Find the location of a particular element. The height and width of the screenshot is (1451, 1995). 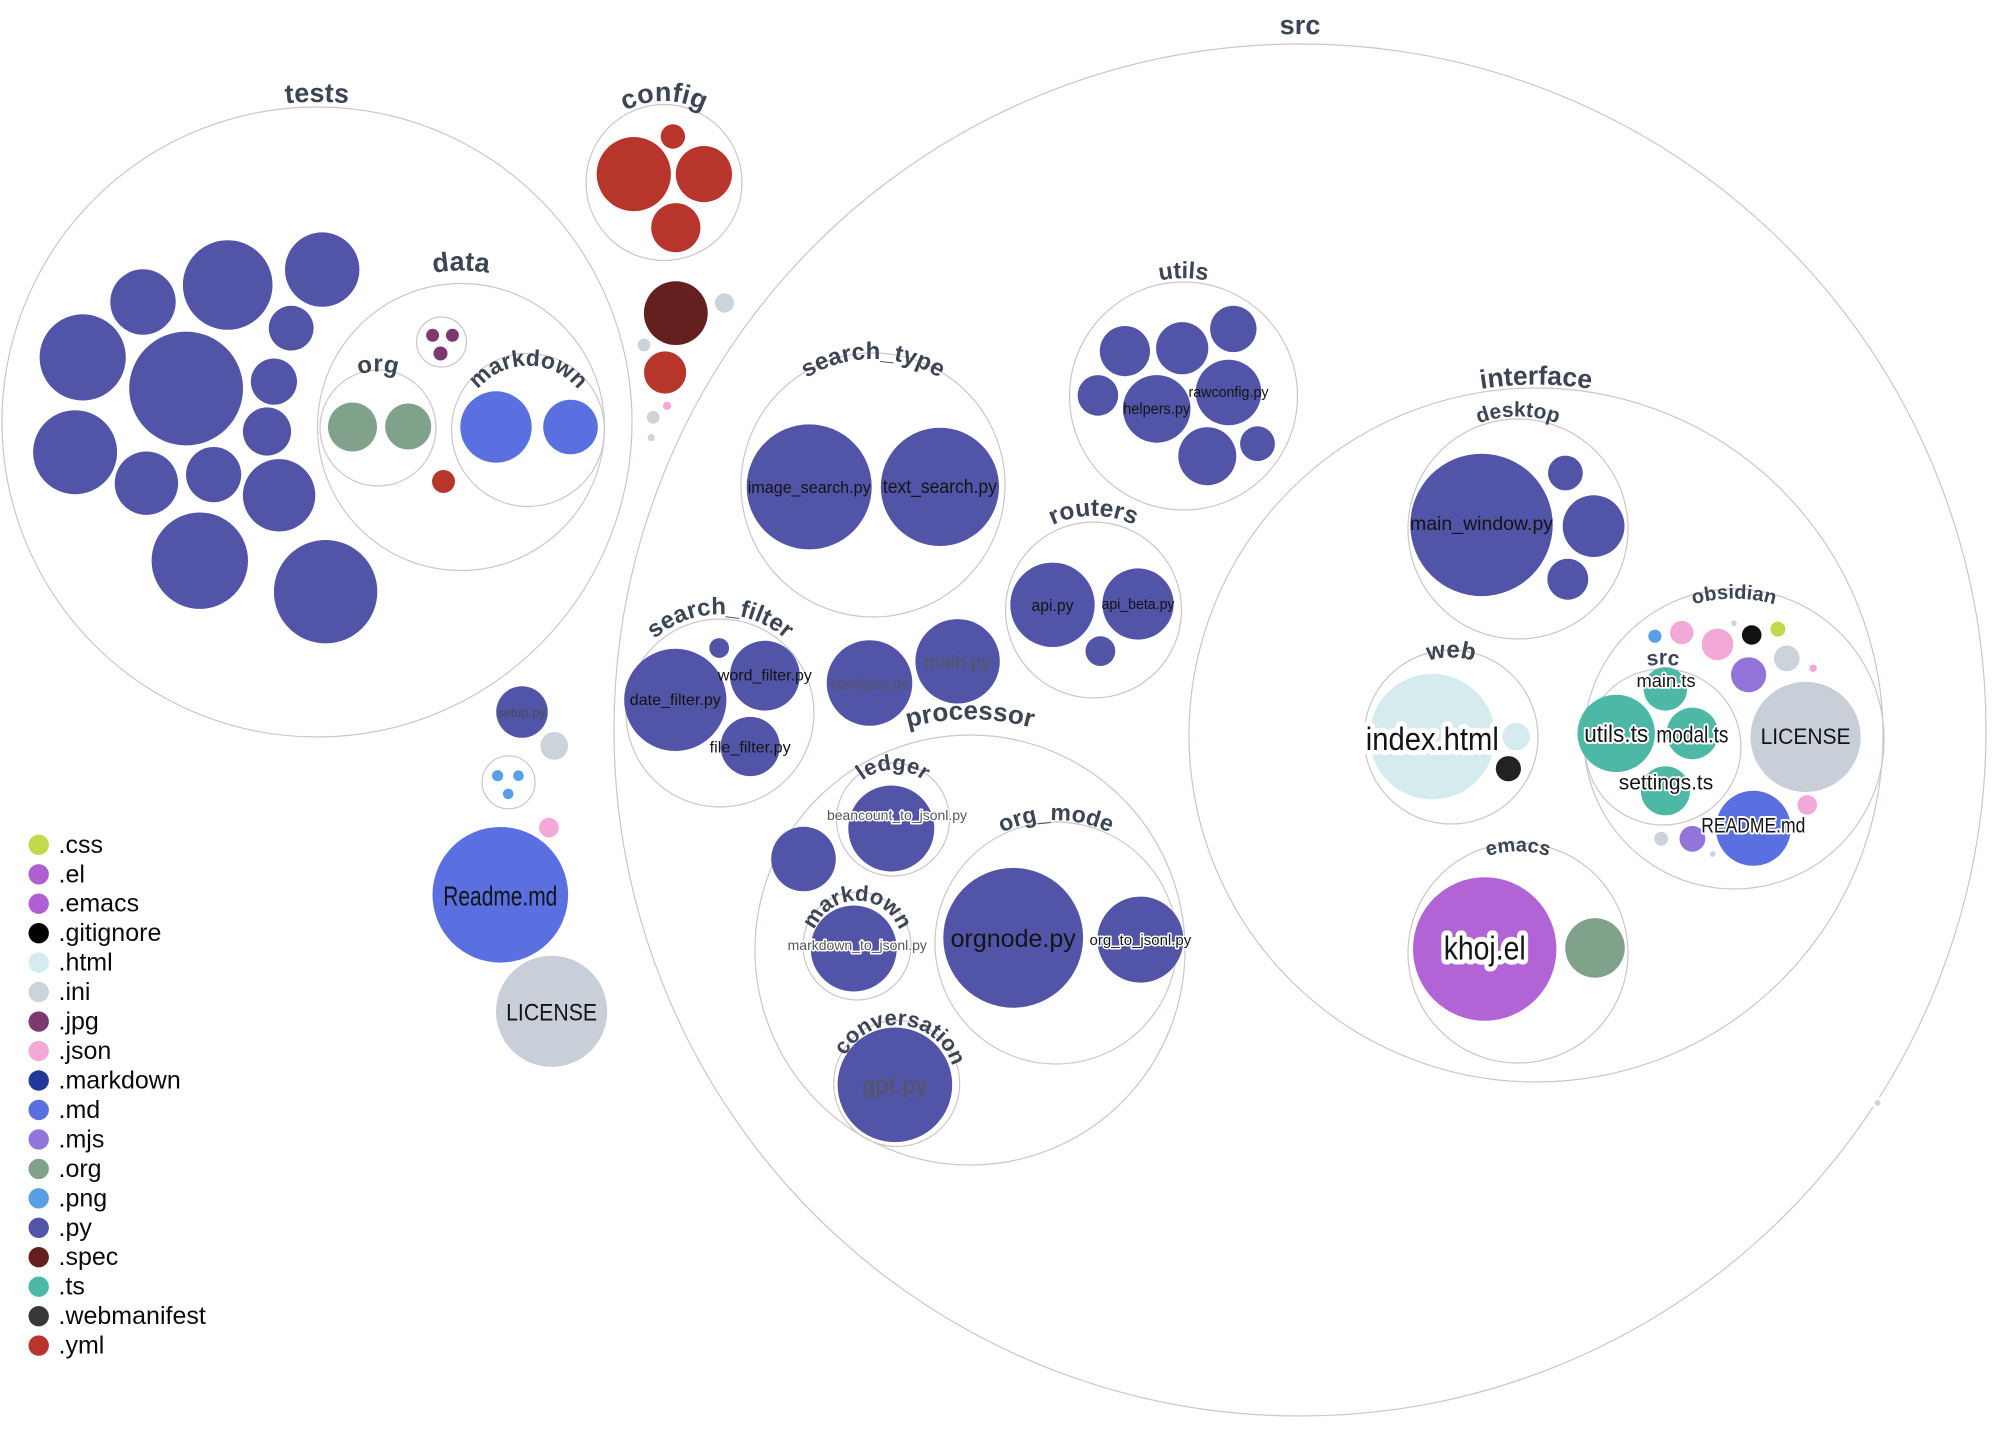

svg-text: index.html is located at coordinates (1432, 739).